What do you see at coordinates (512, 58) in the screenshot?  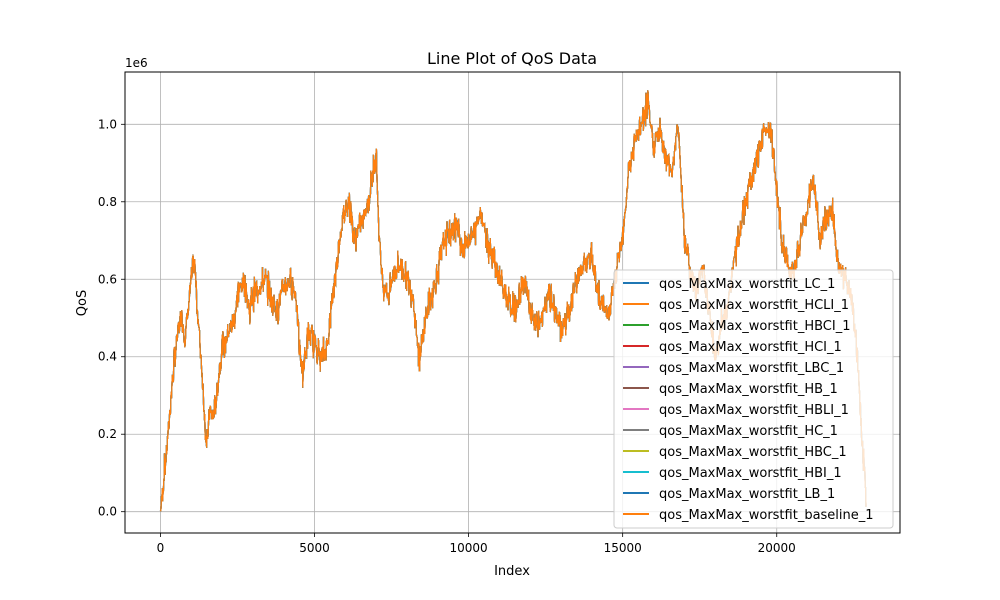 I see `chart-title: Line Plot of QoS Data` at bounding box center [512, 58].